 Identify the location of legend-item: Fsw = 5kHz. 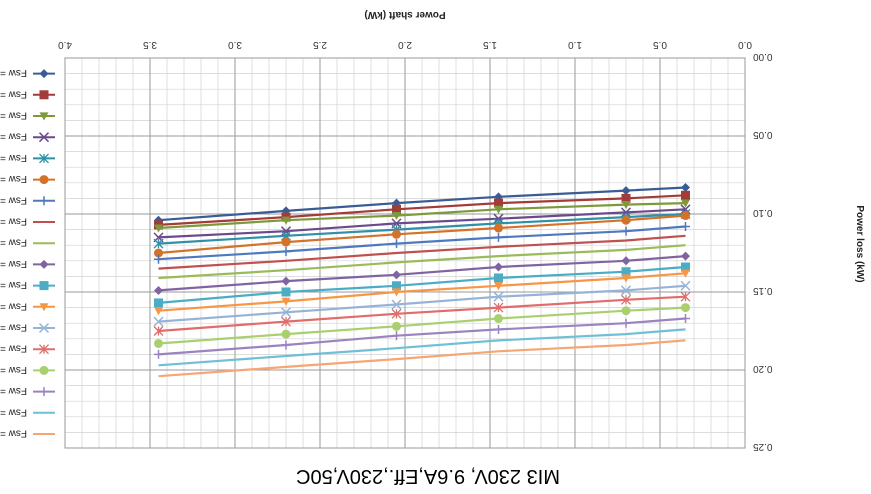
(27, 200).